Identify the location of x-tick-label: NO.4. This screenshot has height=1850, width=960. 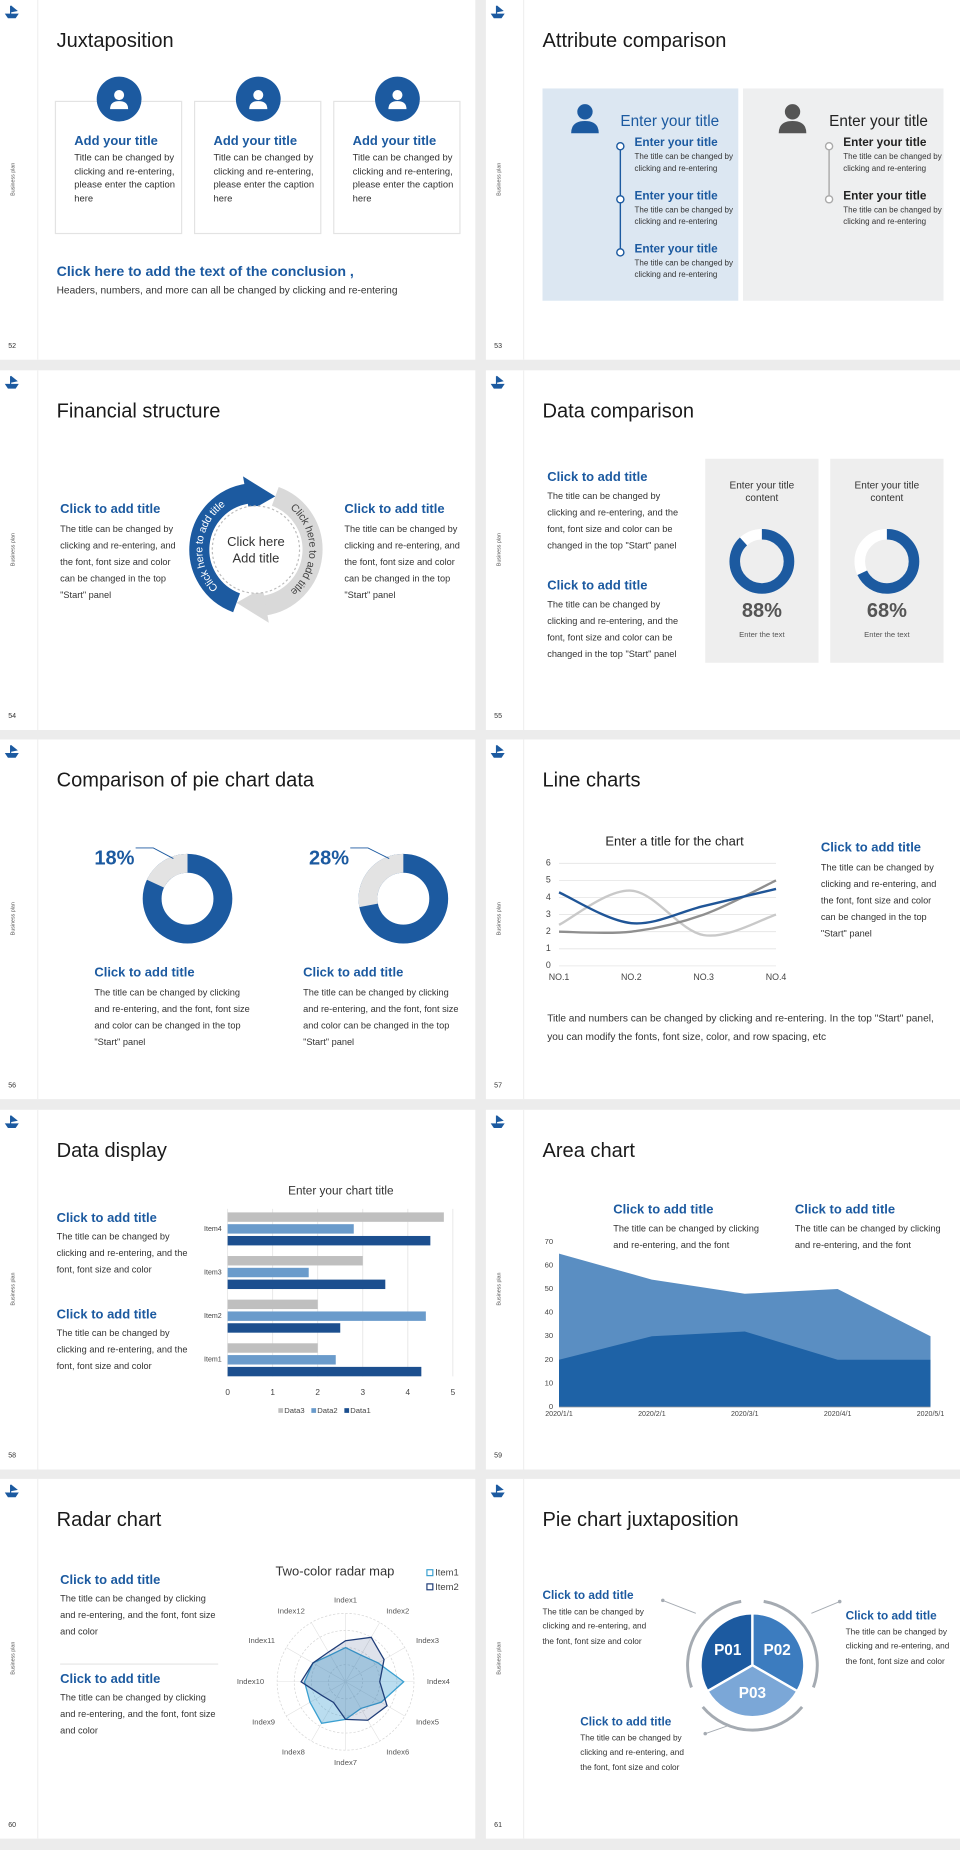
(776, 977).